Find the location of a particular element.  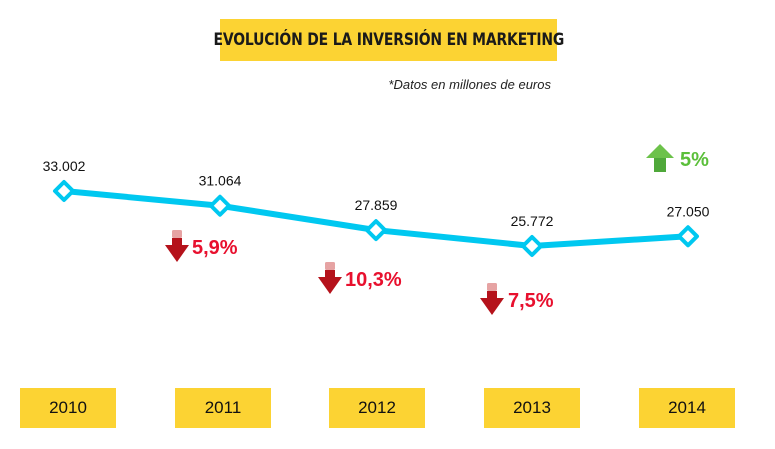

data-label: 31.064 is located at coordinates (220, 181).